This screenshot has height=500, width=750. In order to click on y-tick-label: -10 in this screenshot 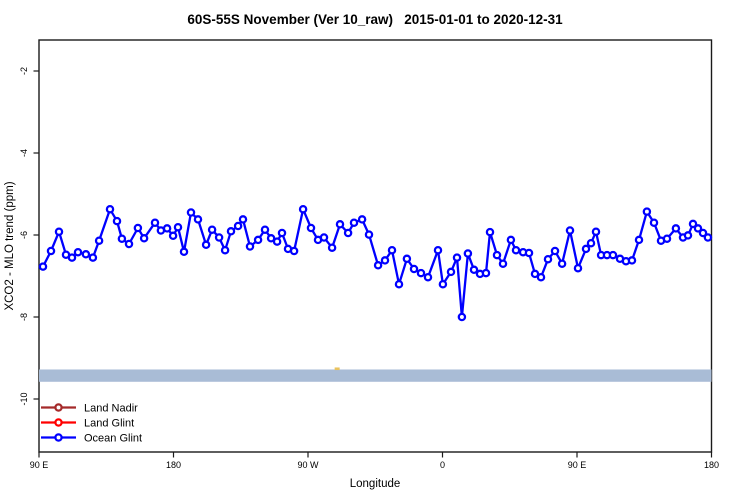, I will do `click(24, 398)`.